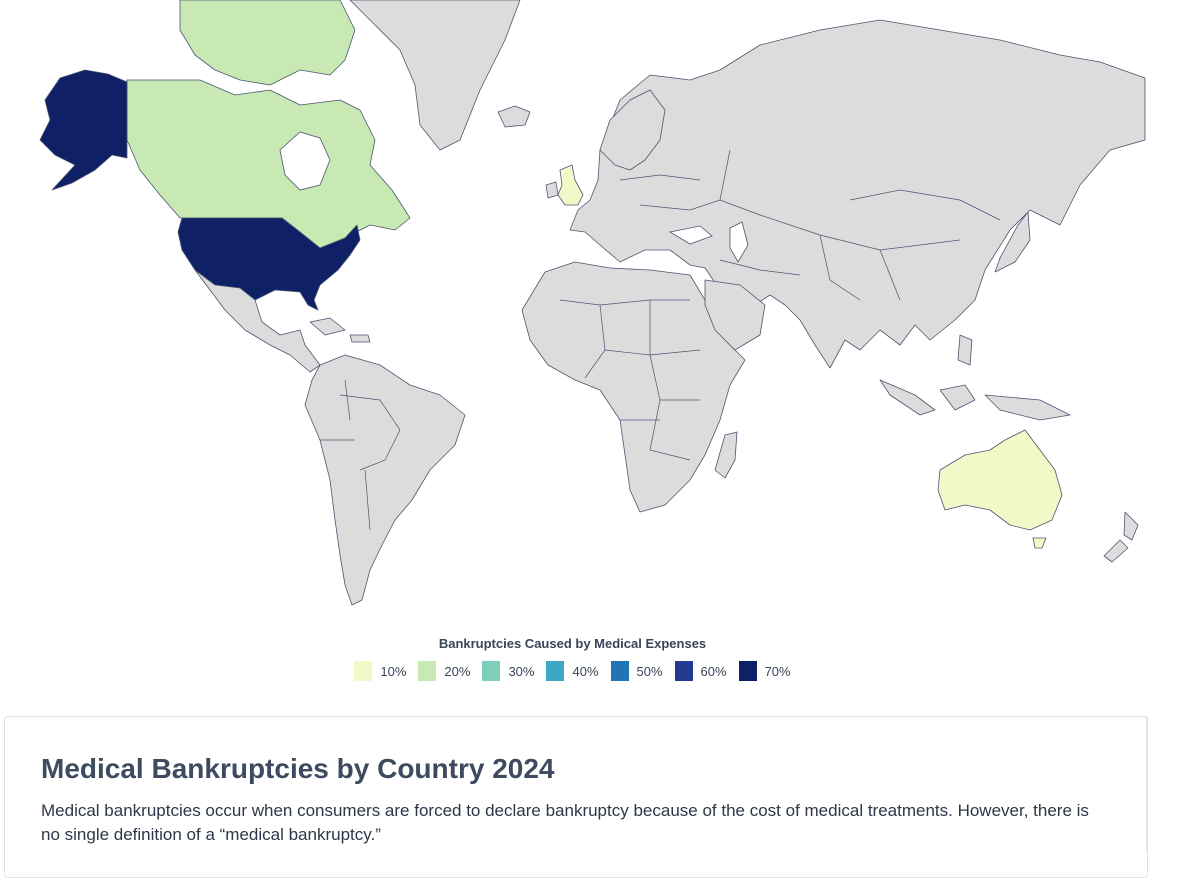  I want to click on country-mexico, so click(257, 321).